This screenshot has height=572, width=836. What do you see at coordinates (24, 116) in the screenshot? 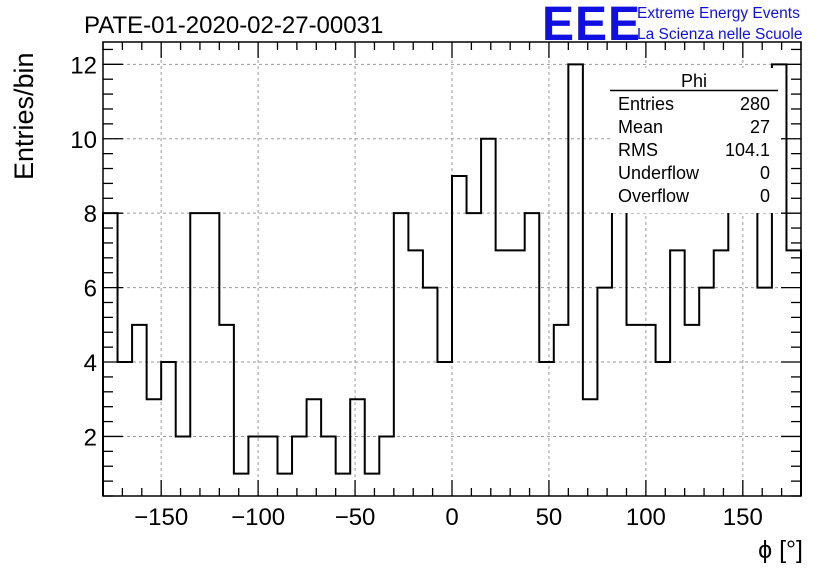
I see `y-axis-label: Entries/bin` at bounding box center [24, 116].